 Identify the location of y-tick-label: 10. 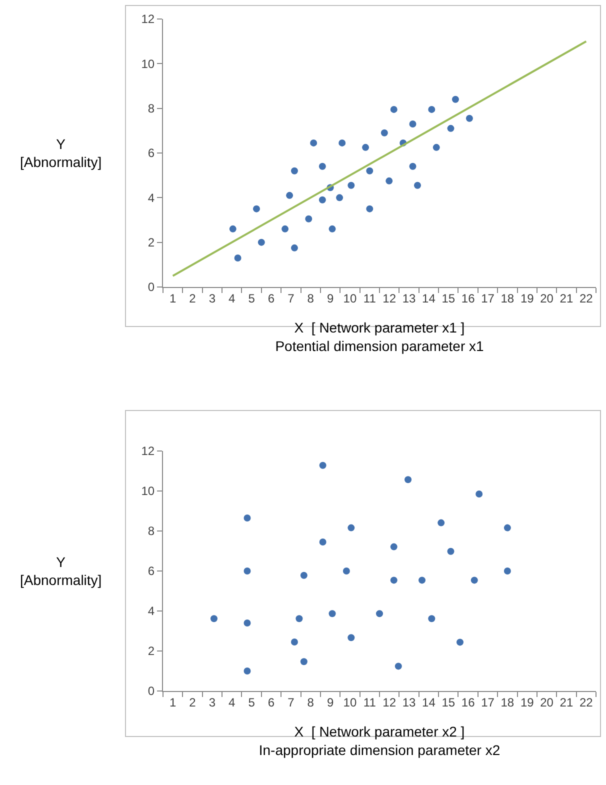
(148, 491).